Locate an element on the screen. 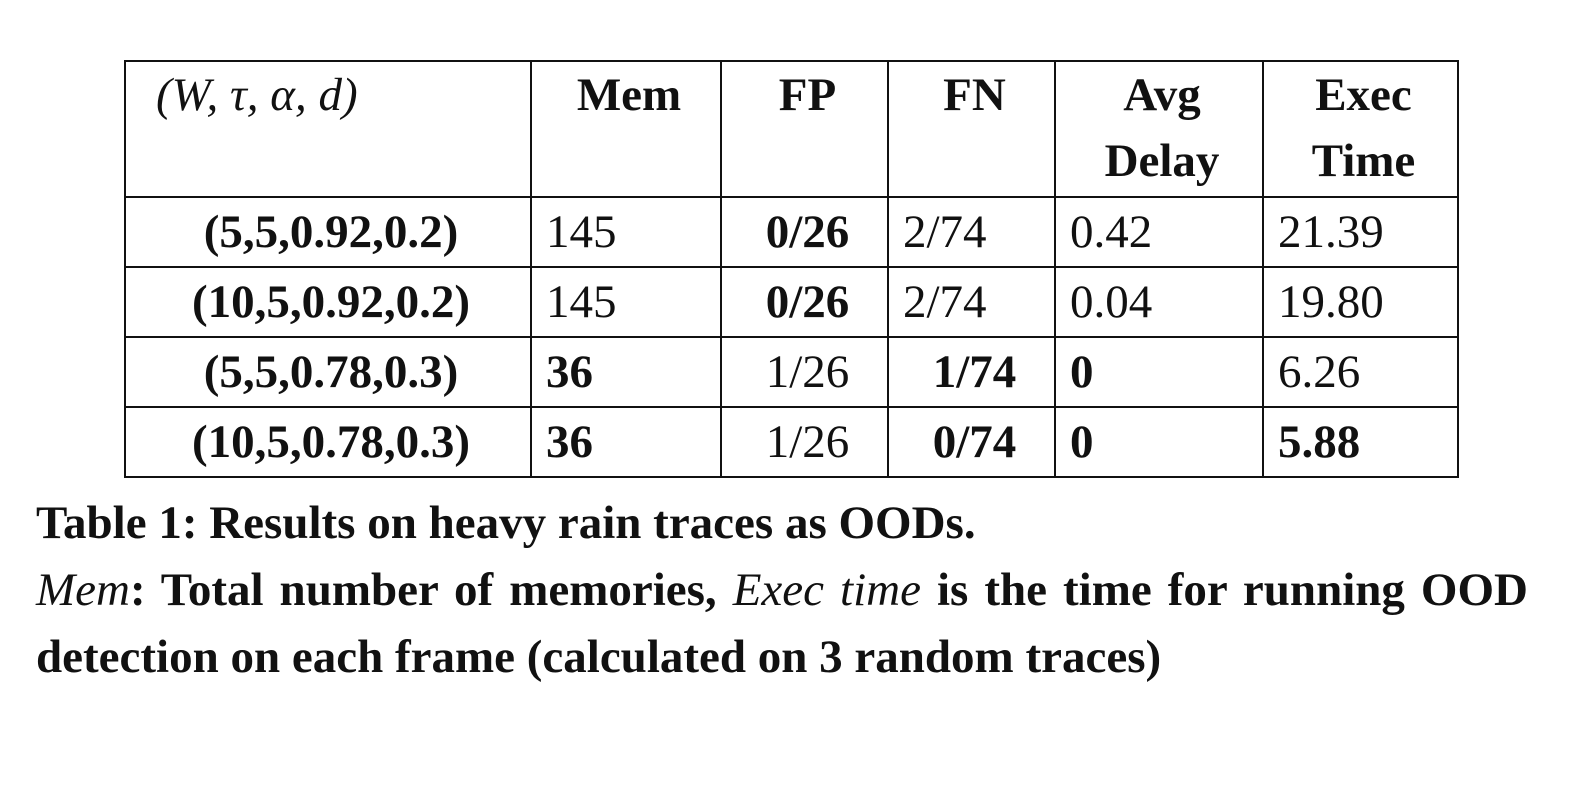 This screenshot has width=1594, height=788. cell-fn: 0/74 is located at coordinates (971, 442).